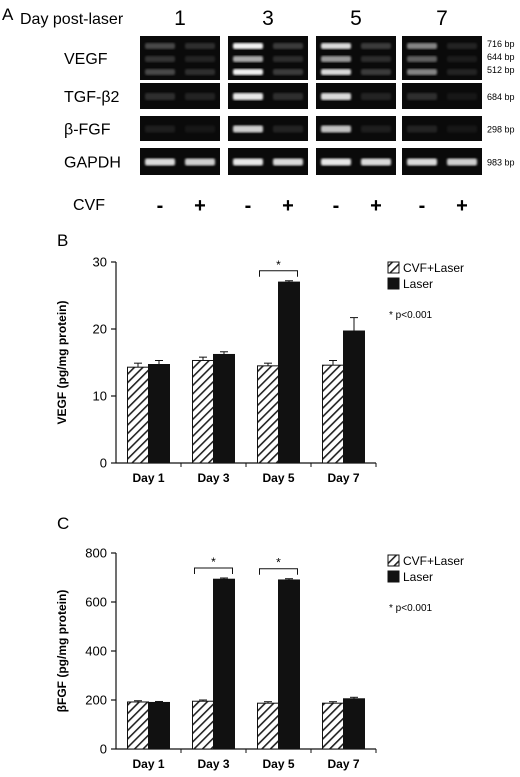 This screenshot has width=520, height=777. What do you see at coordinates (268, 18) in the screenshot?
I see `day-number-3: 3` at bounding box center [268, 18].